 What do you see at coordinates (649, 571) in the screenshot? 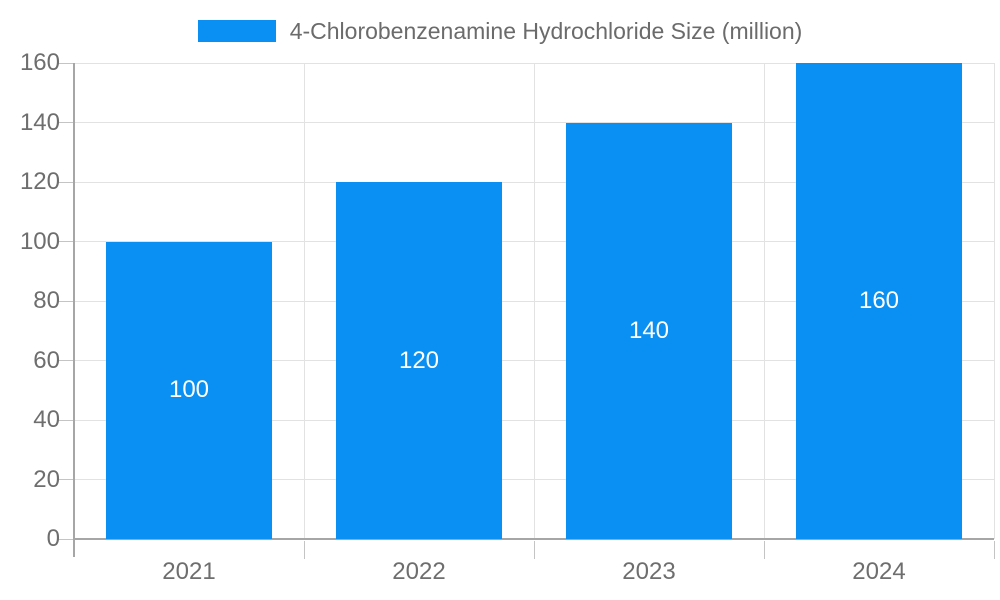
I see `x-axis-tick-label: 2023` at bounding box center [649, 571].